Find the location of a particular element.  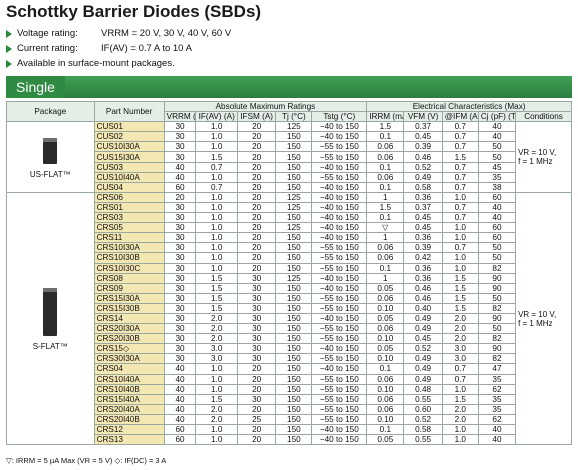

bullet-value: Available in surface-mount packages. is located at coordinates (96, 63).